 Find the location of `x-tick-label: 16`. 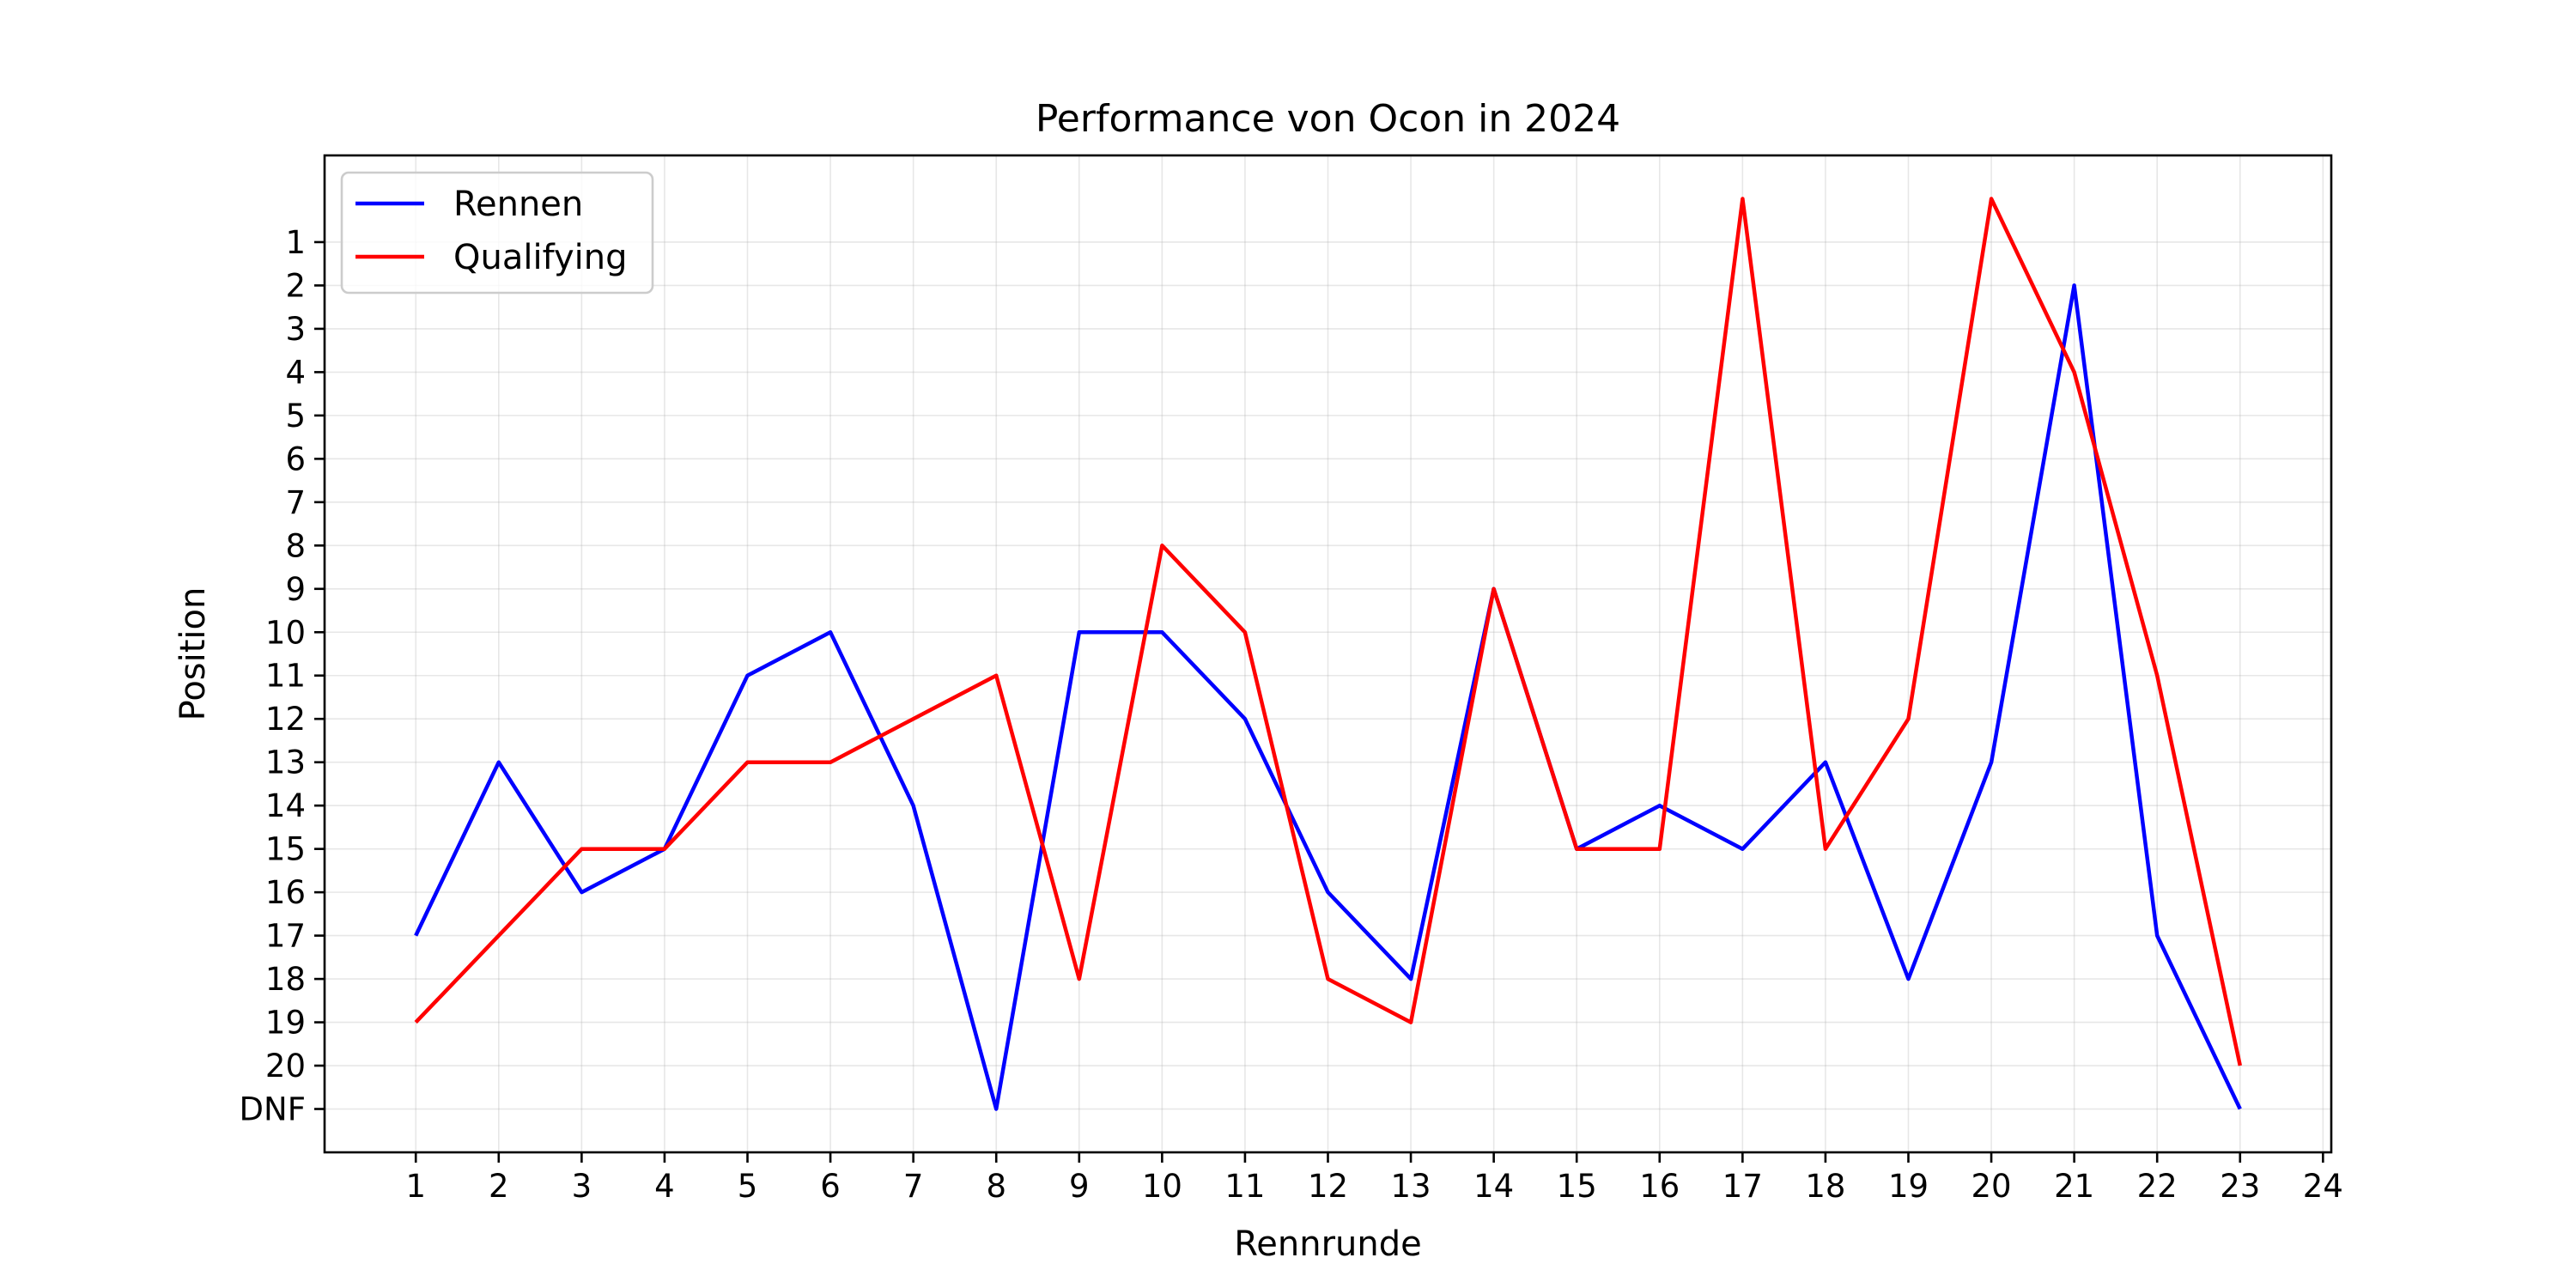

x-tick-label: 16 is located at coordinates (1660, 1186).